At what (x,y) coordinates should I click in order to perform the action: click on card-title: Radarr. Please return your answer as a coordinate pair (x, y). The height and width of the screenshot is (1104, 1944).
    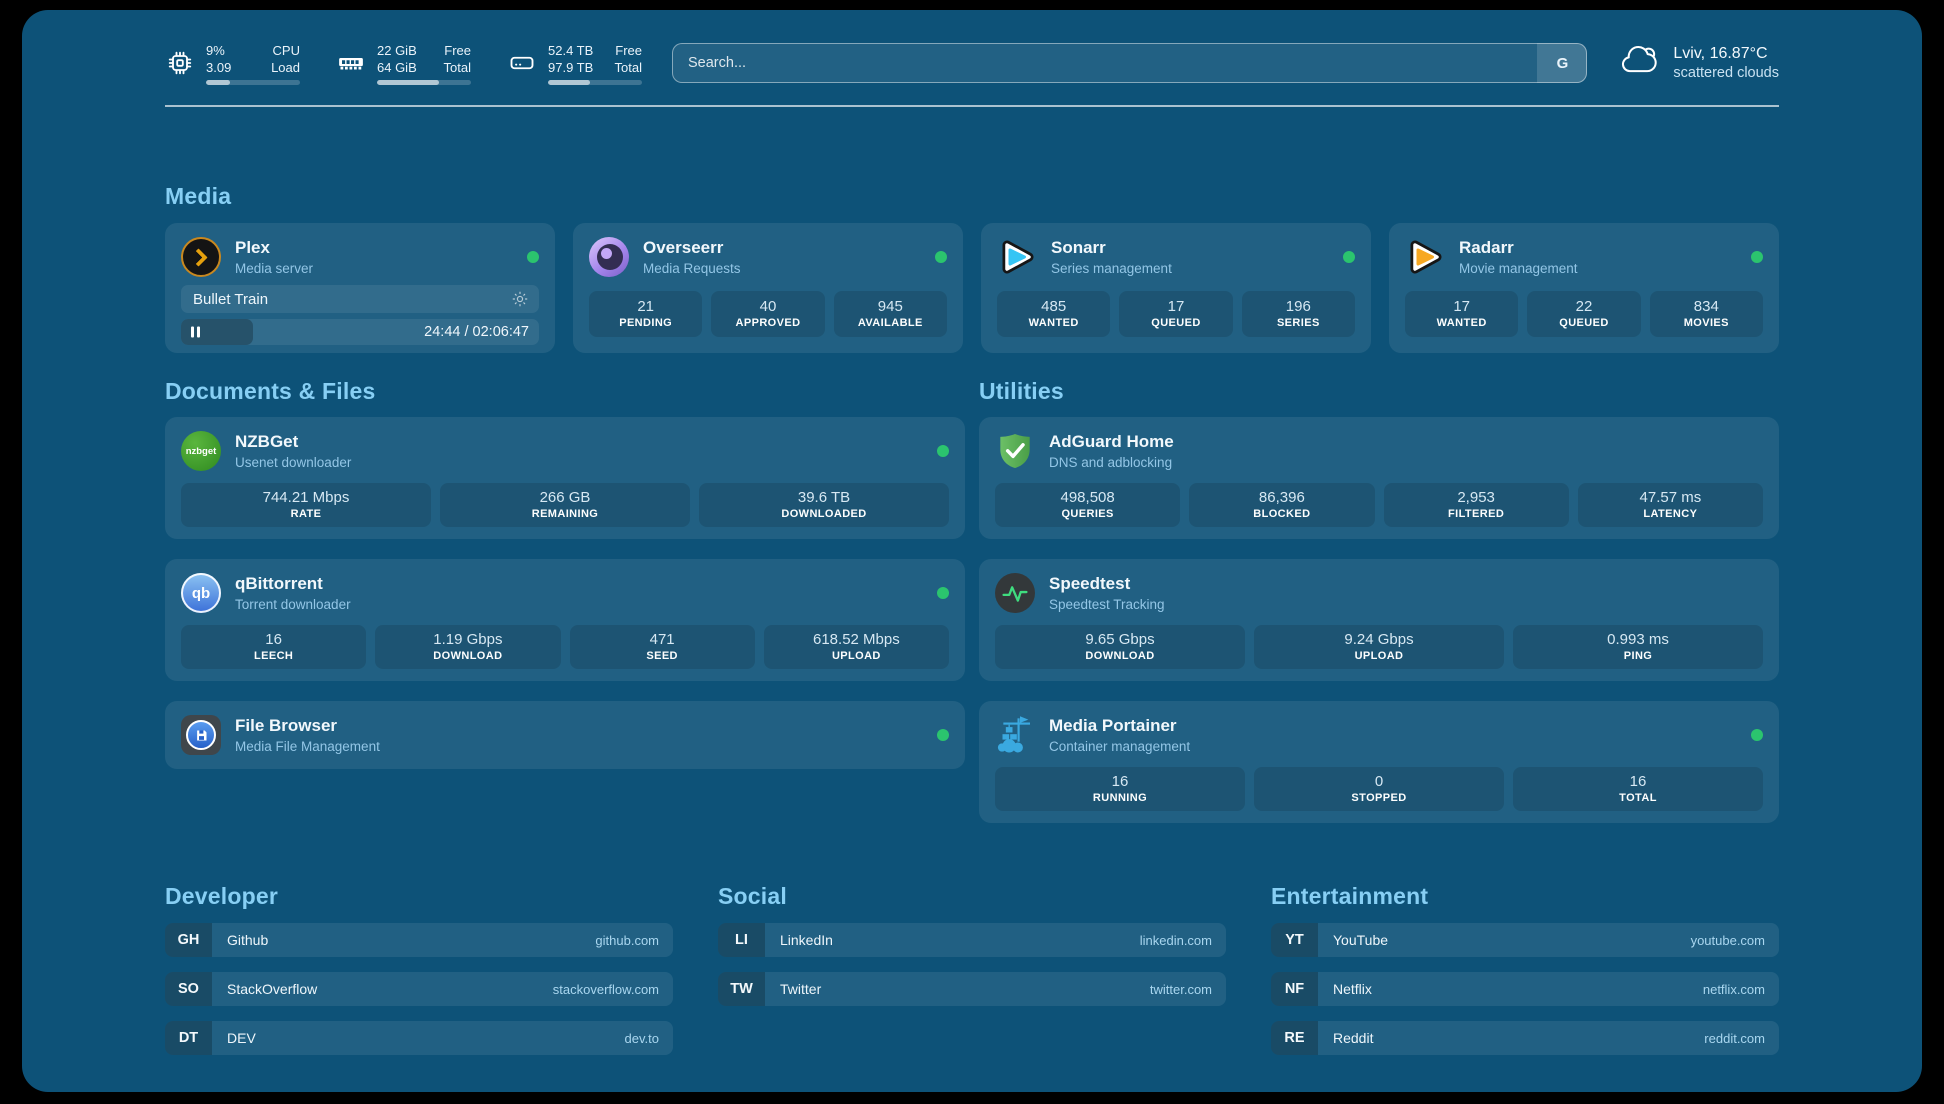
    Looking at the image, I should click on (1486, 247).